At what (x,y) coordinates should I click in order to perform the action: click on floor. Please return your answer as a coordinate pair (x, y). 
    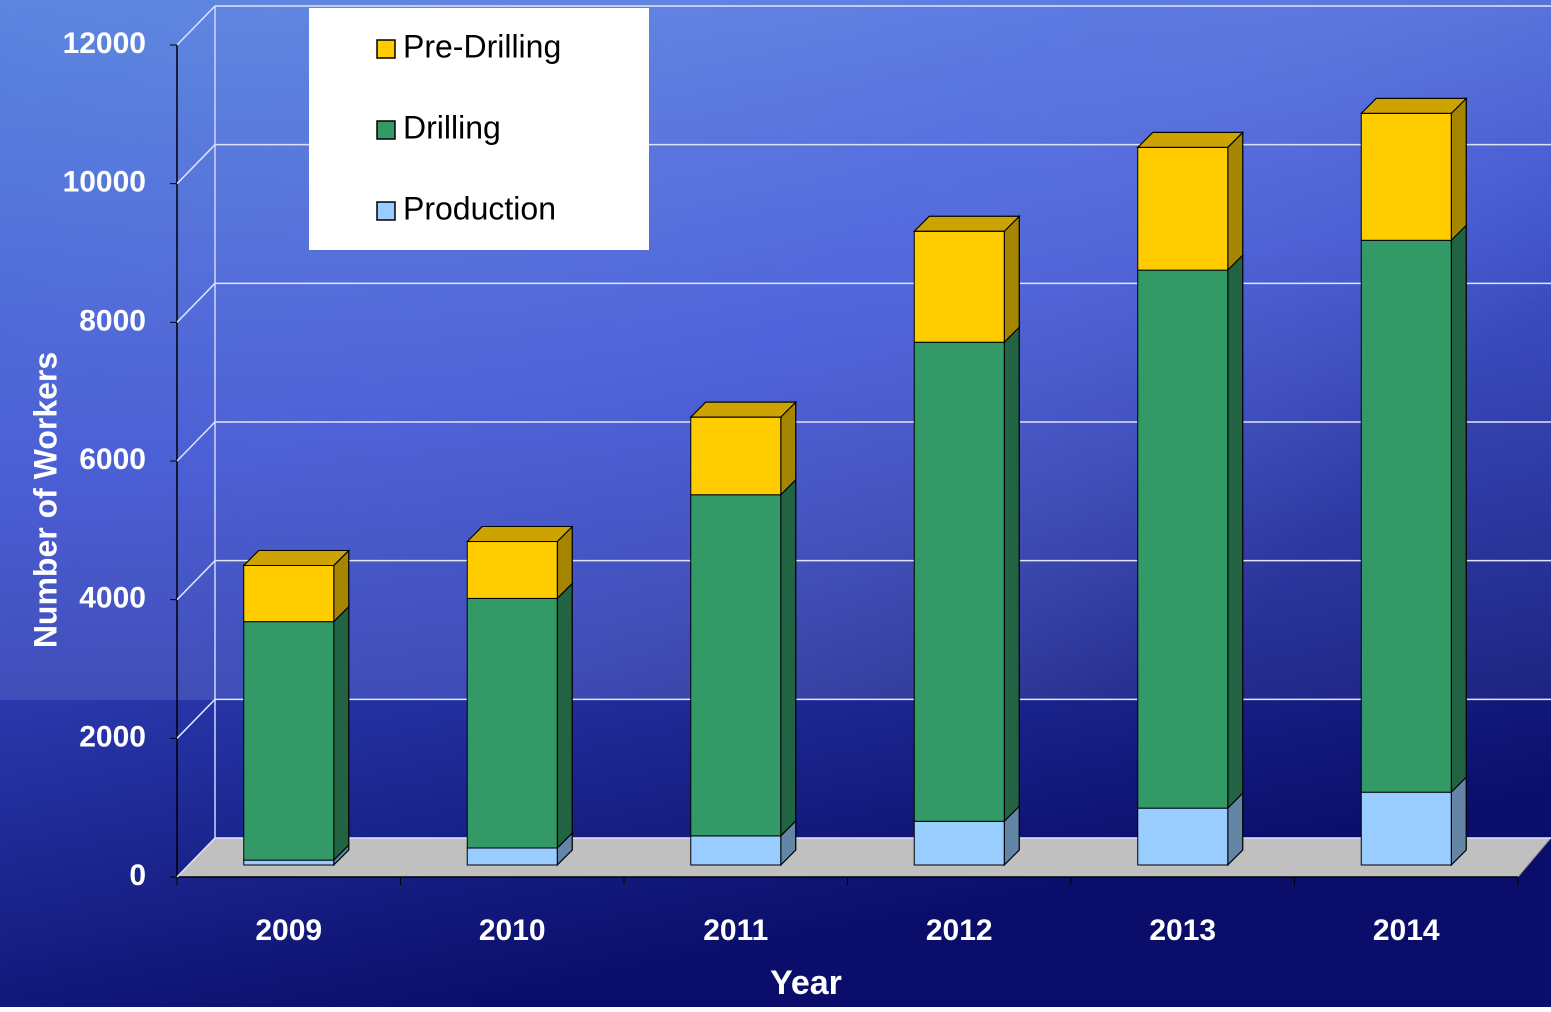
    Looking at the image, I should click on (863, 857).